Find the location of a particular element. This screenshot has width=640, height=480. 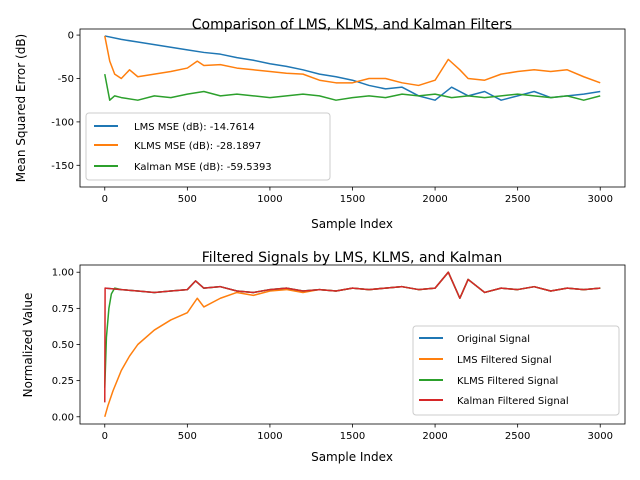

mse-legend-label-klms: KLMS MSE (dB): -28.1897 is located at coordinates (197, 146).